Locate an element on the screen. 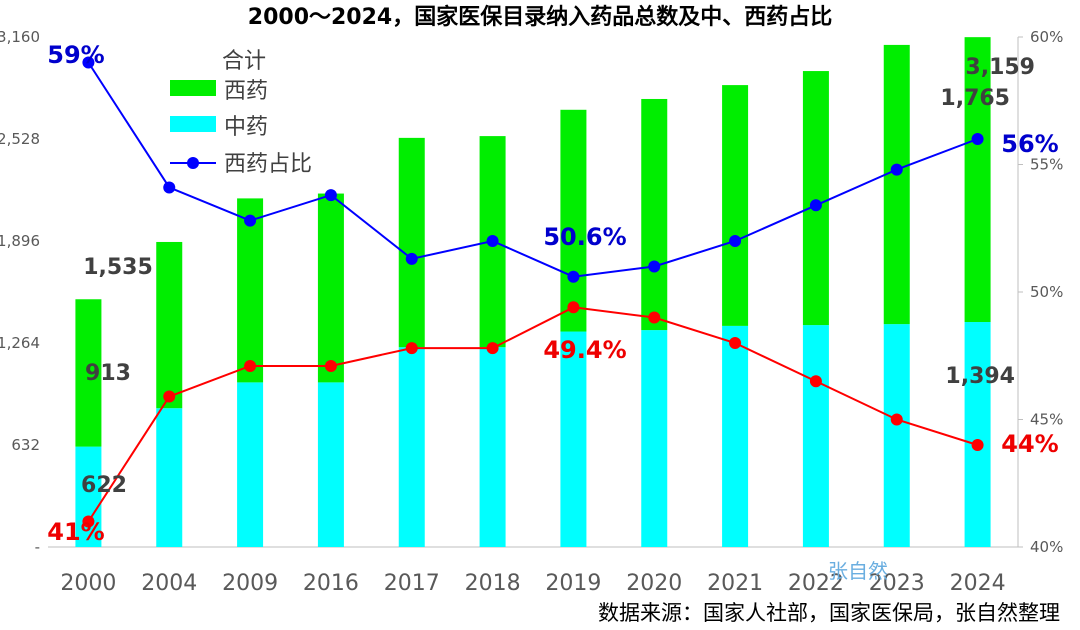  data-label: 41% is located at coordinates (75, 532).